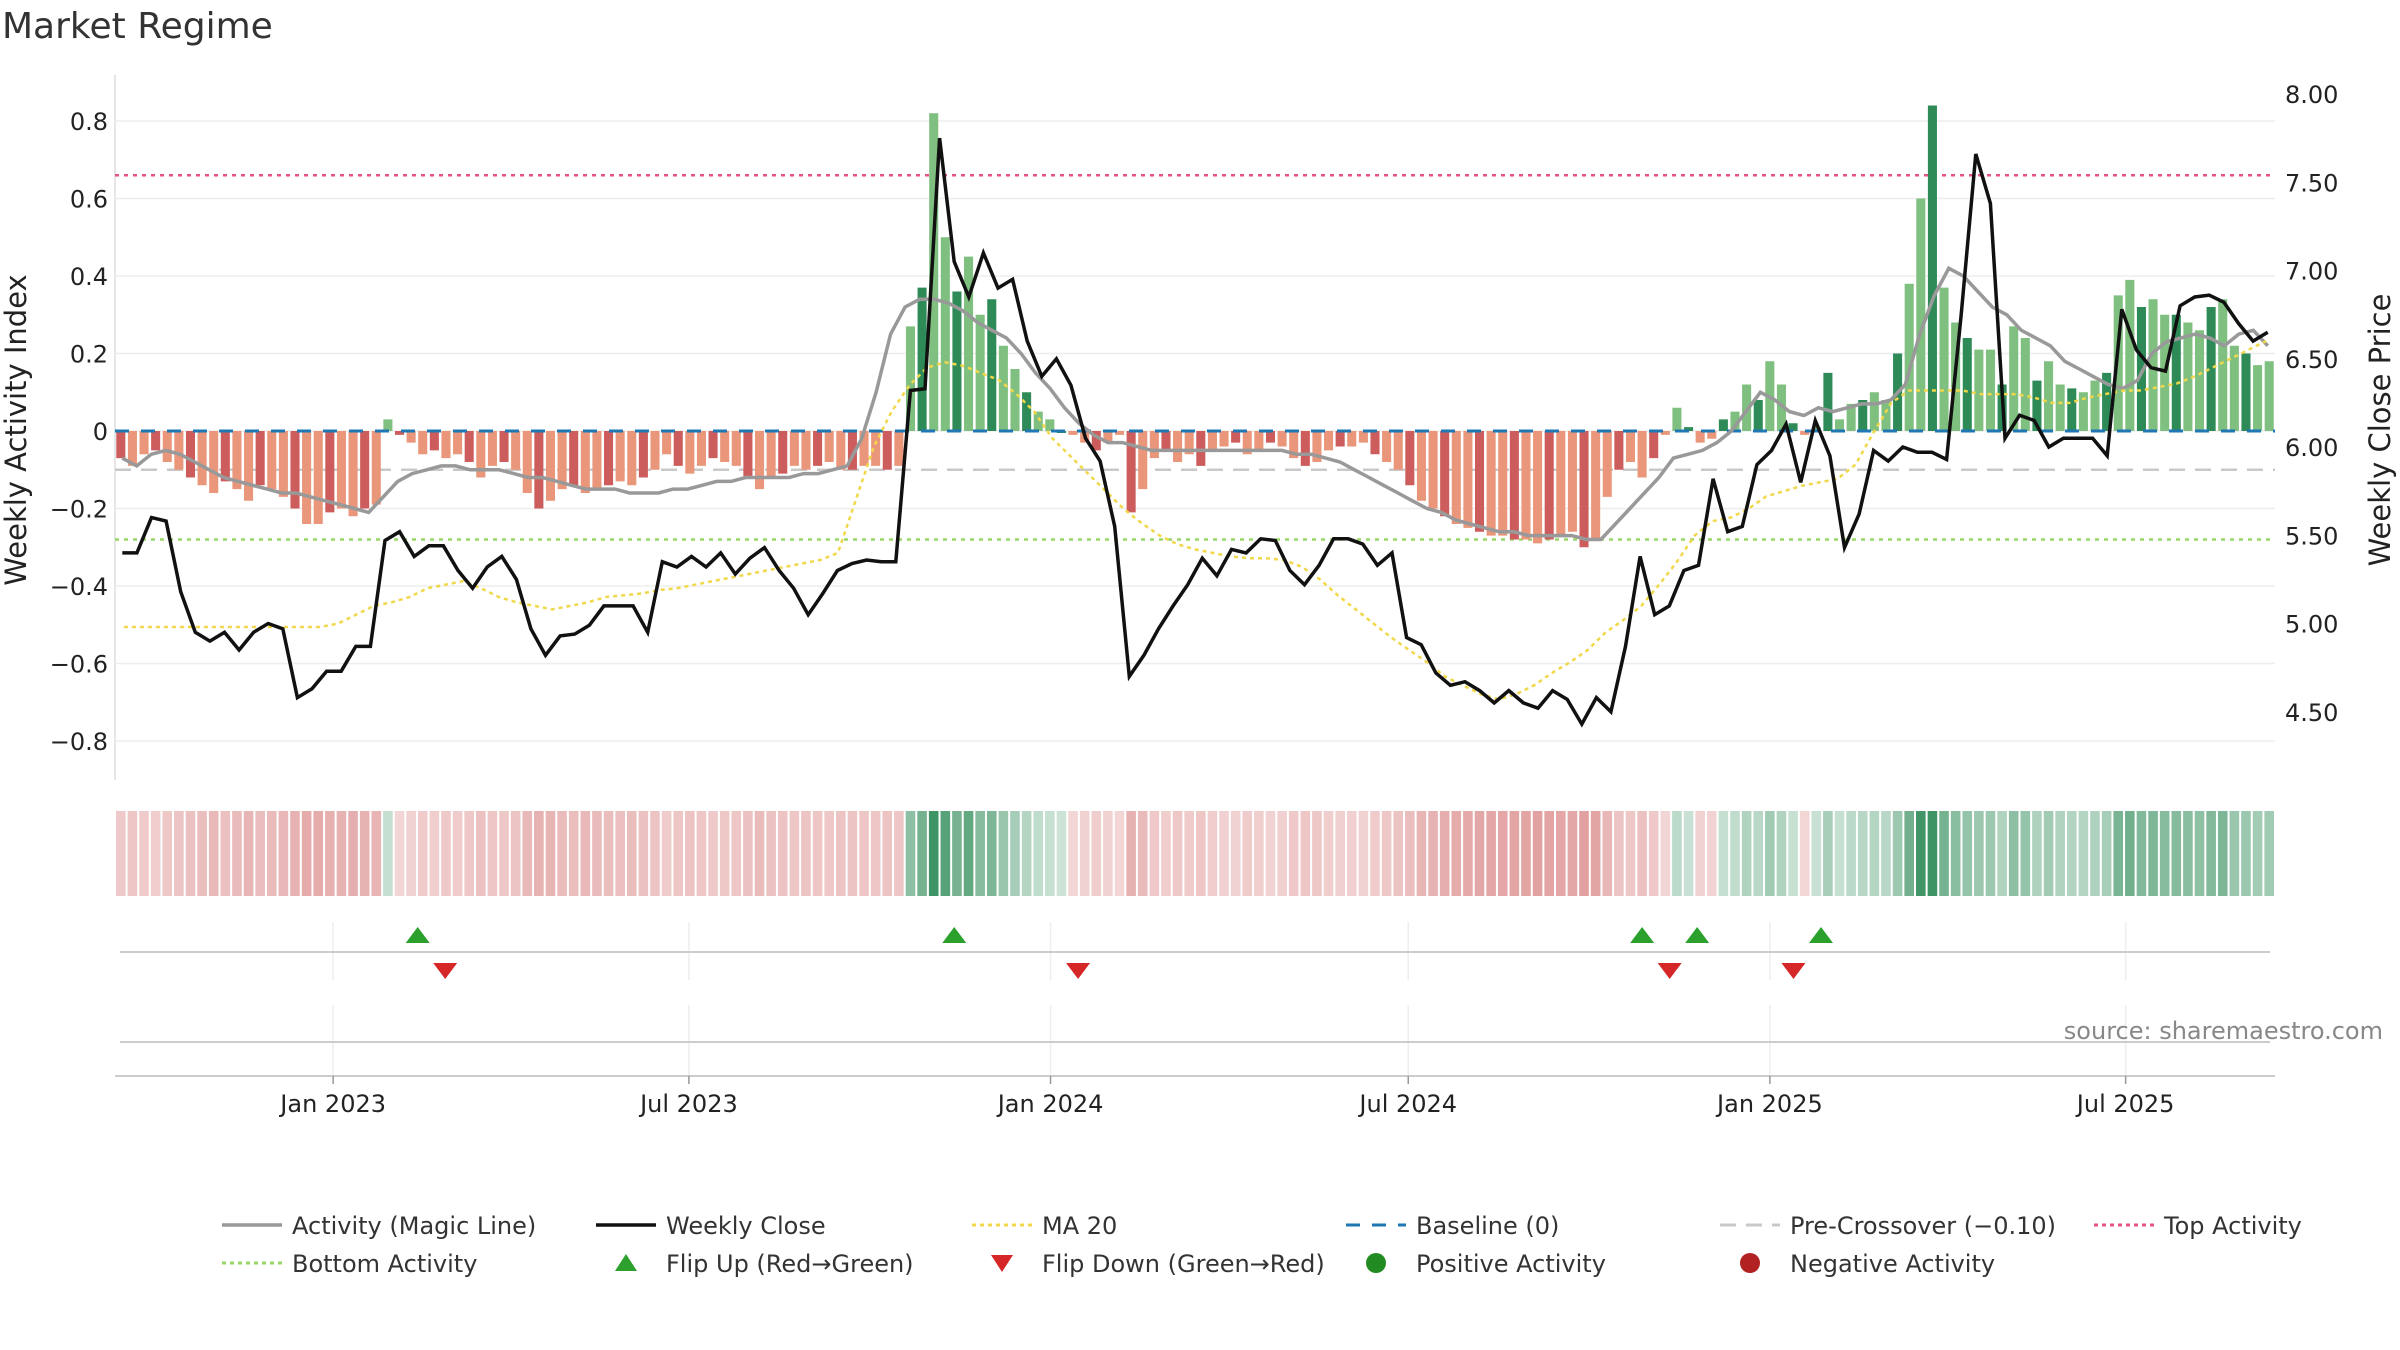 The width and height of the screenshot is (2400, 1350). I want to click on y-left-tick-label: 0, so click(100, 432).